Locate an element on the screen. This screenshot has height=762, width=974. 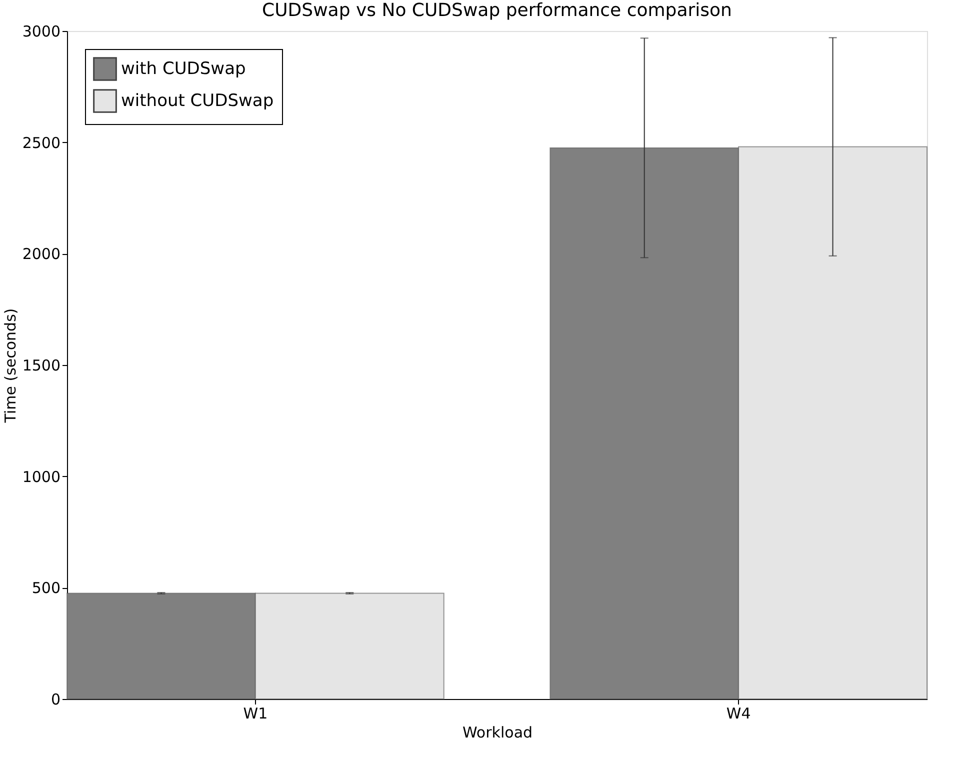
y-tick-label: 1500 is located at coordinates (41, 365).